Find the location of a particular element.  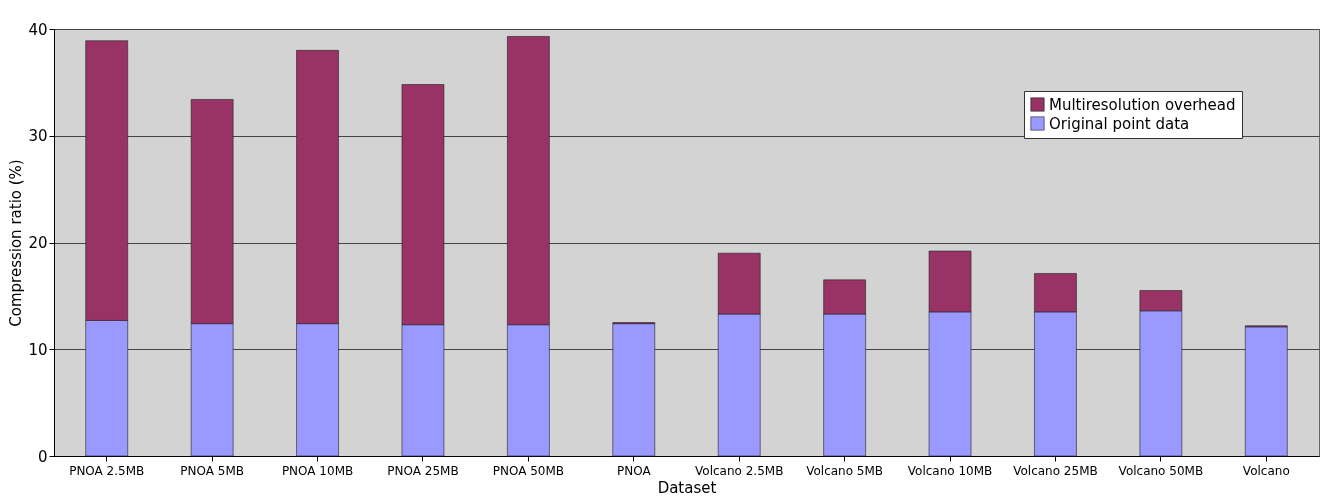

legend-label: Multiresolution overhead is located at coordinates (1142, 104).